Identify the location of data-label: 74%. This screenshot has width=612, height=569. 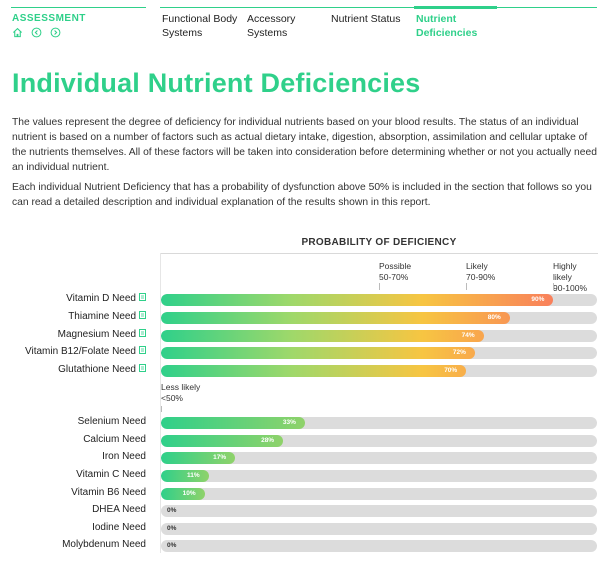
(468, 335).